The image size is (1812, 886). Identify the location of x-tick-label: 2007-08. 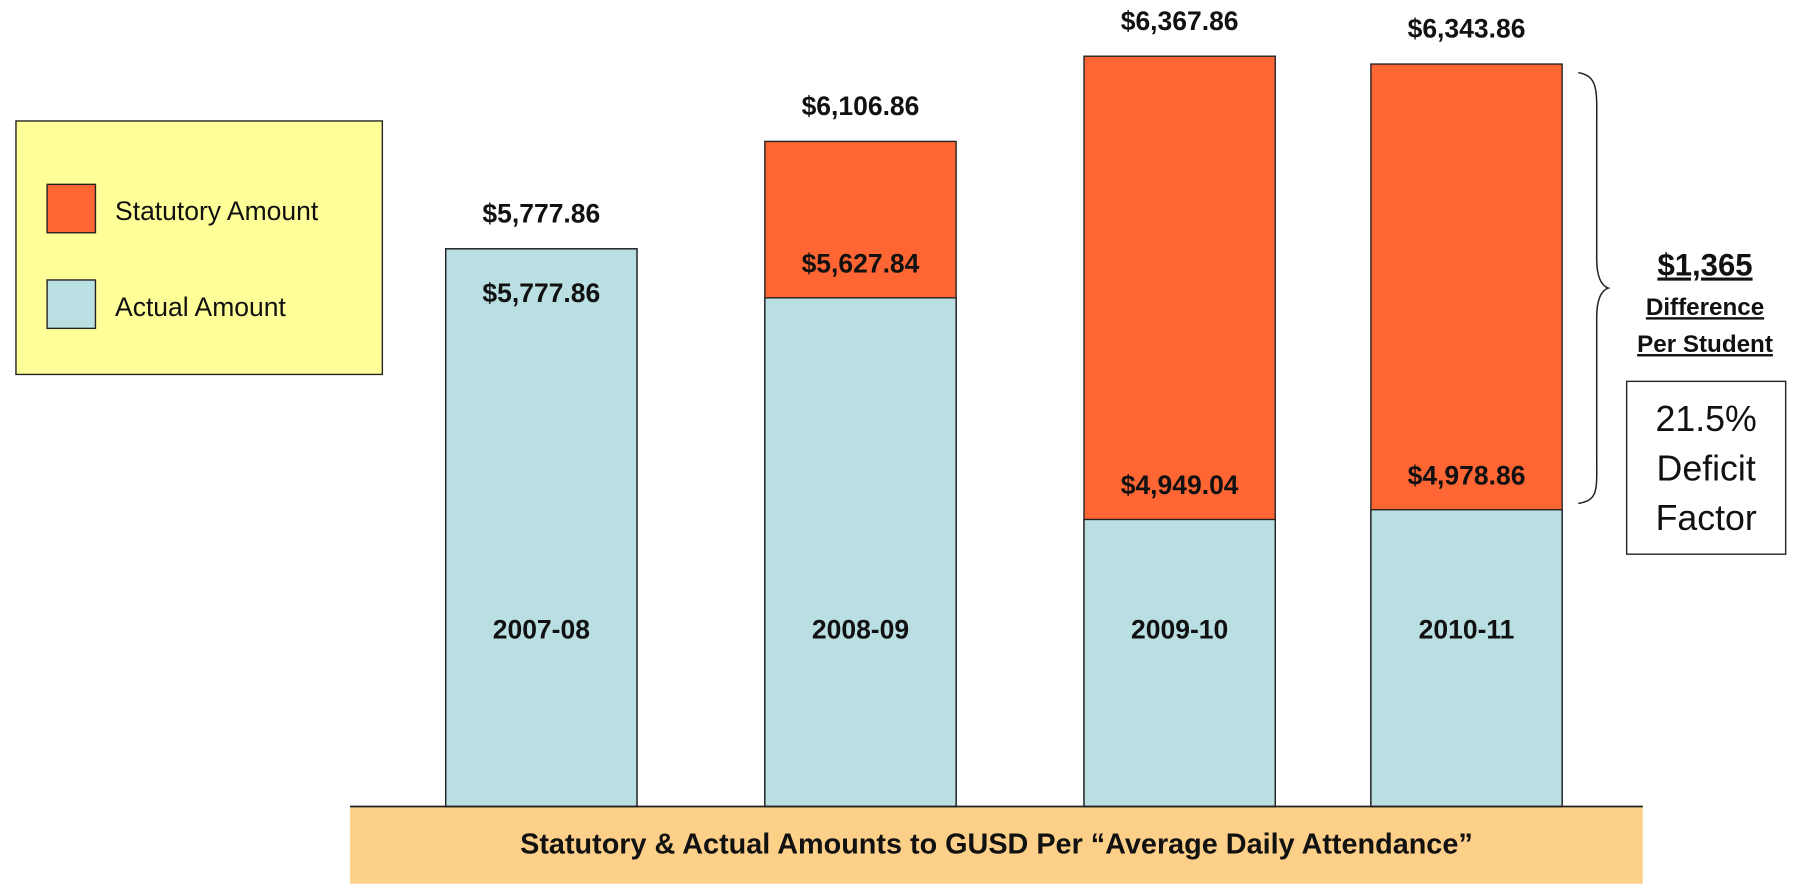
(541, 629).